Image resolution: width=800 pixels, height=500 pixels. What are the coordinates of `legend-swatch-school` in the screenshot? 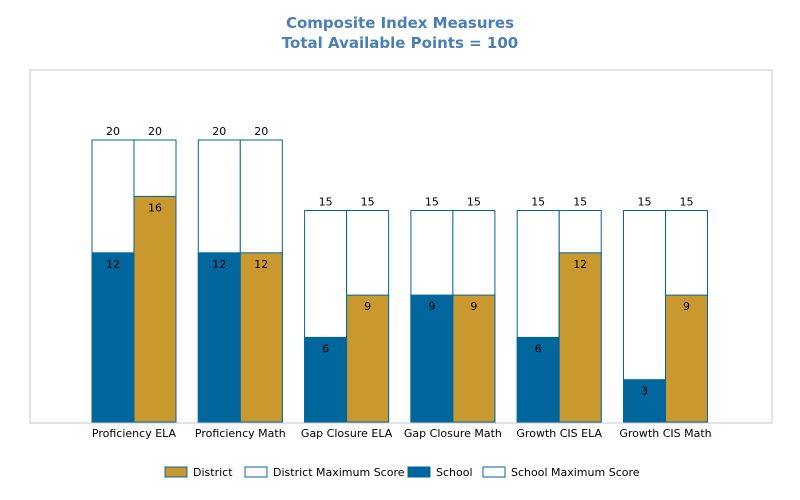 It's located at (419, 472).